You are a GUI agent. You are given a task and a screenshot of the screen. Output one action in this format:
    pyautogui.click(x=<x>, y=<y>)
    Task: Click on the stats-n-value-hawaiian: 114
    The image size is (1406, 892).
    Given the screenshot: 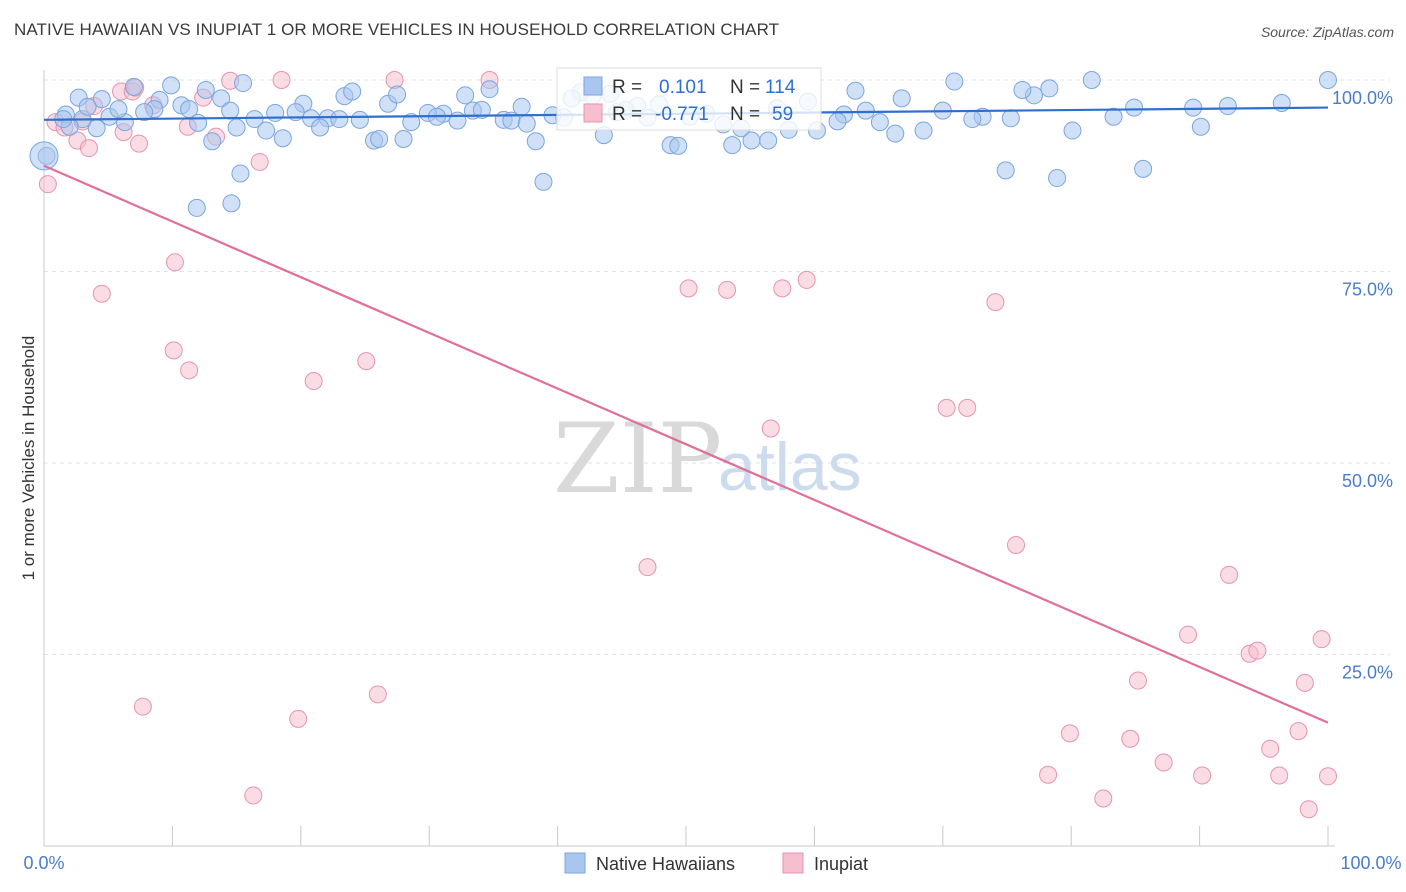 What is the action you would take?
    pyautogui.click(x=780, y=87)
    